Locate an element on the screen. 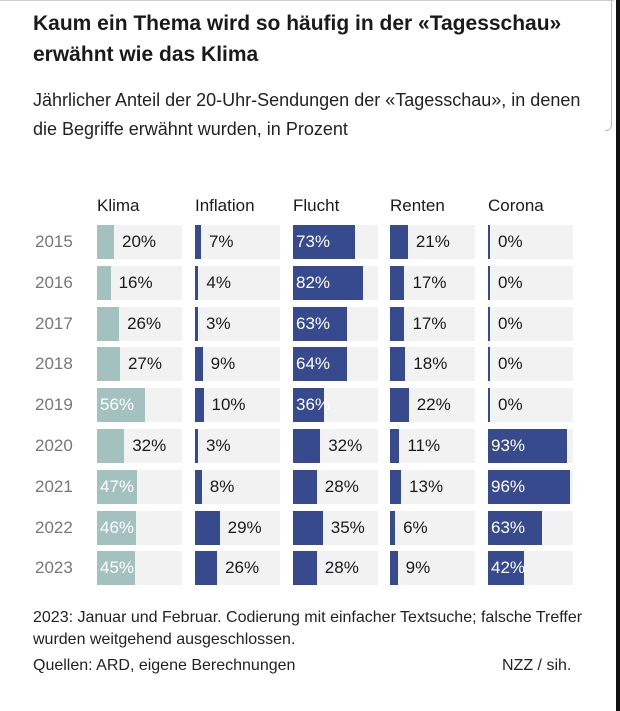  data-label: 82% is located at coordinates (313, 282).